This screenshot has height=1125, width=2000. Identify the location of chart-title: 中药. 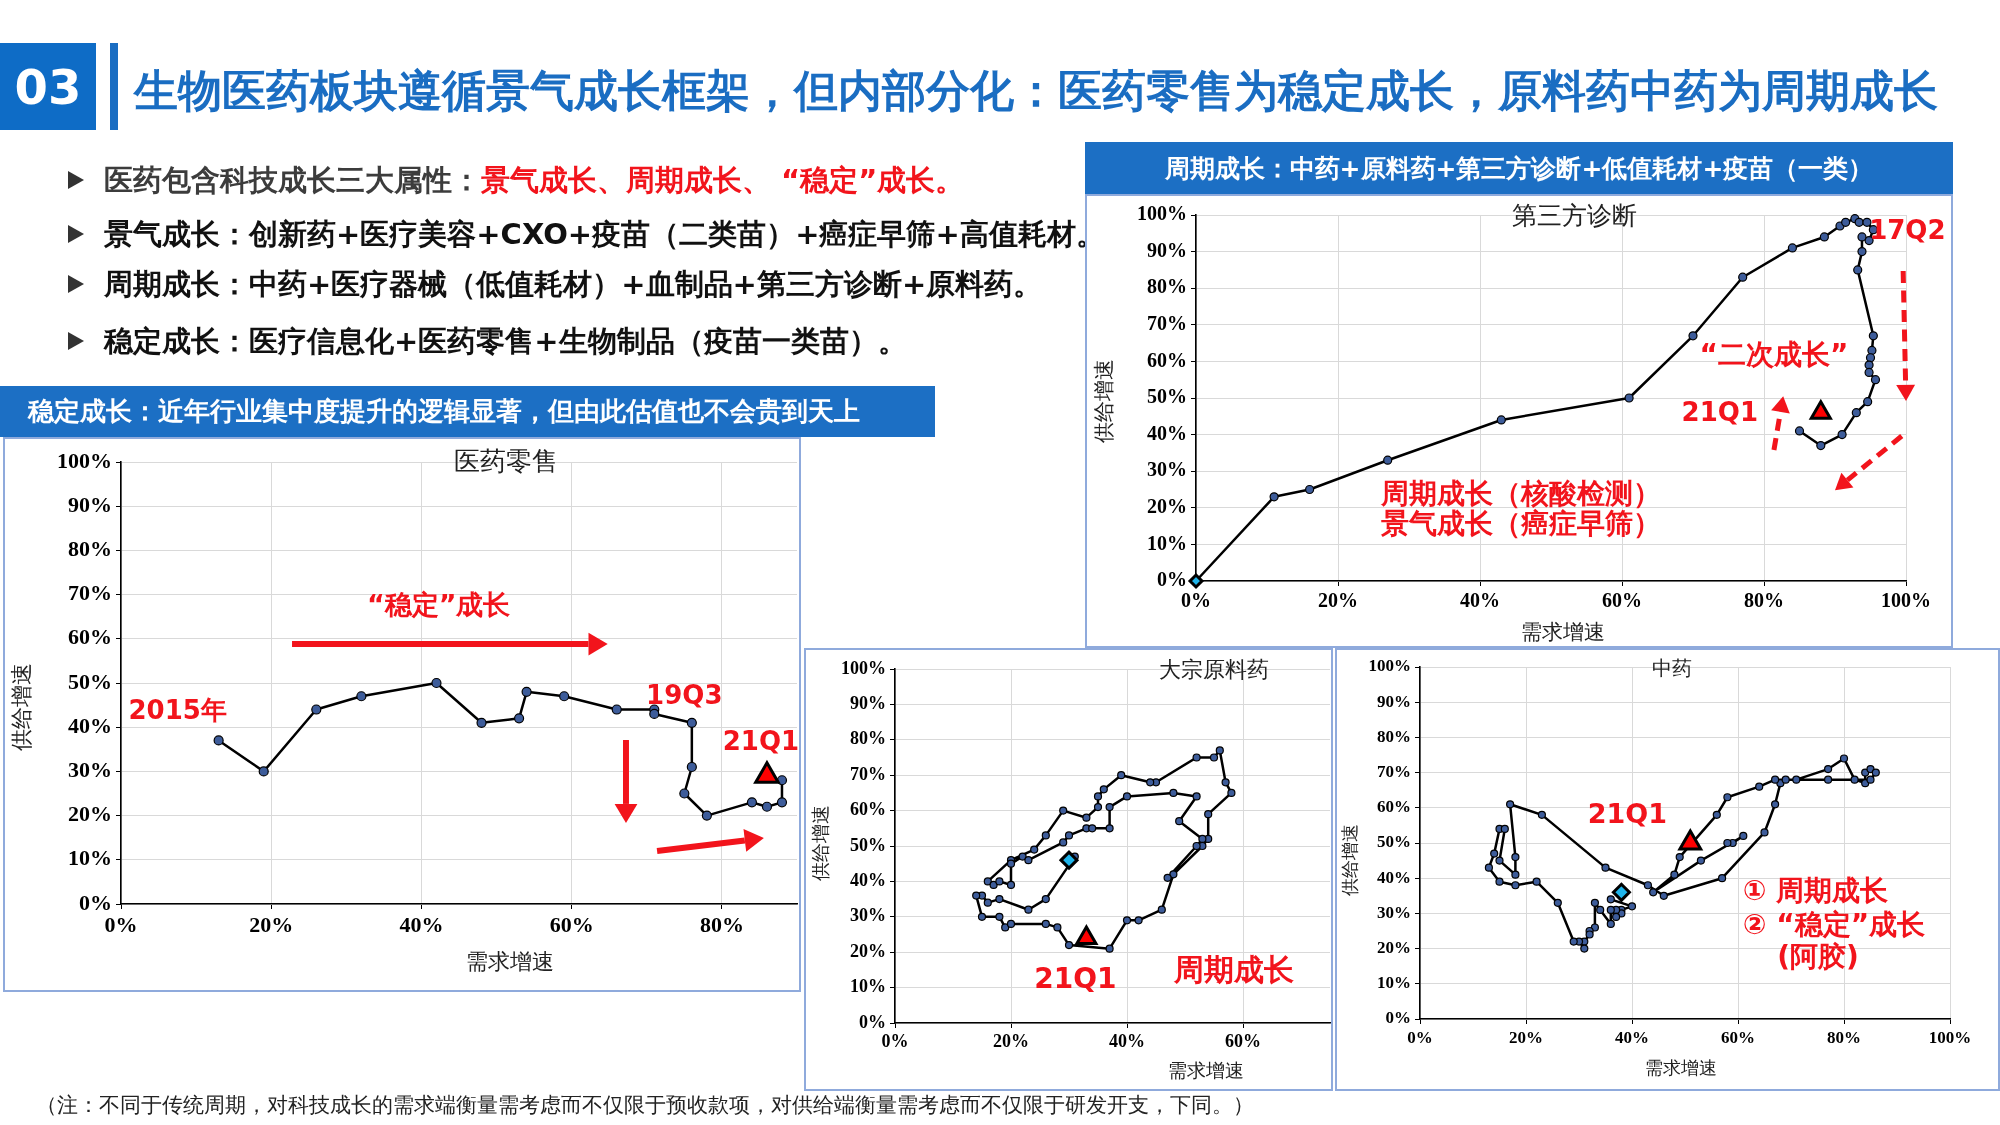
(1672, 667).